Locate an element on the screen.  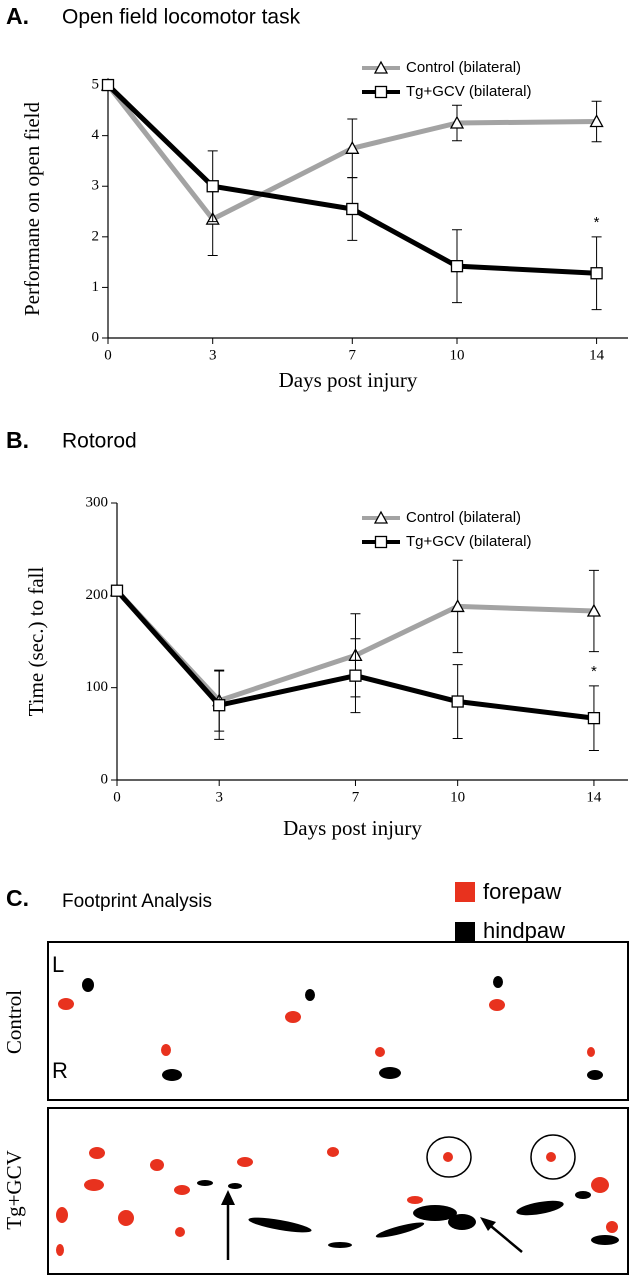
chart-title: Rotorod is located at coordinates (99, 441).